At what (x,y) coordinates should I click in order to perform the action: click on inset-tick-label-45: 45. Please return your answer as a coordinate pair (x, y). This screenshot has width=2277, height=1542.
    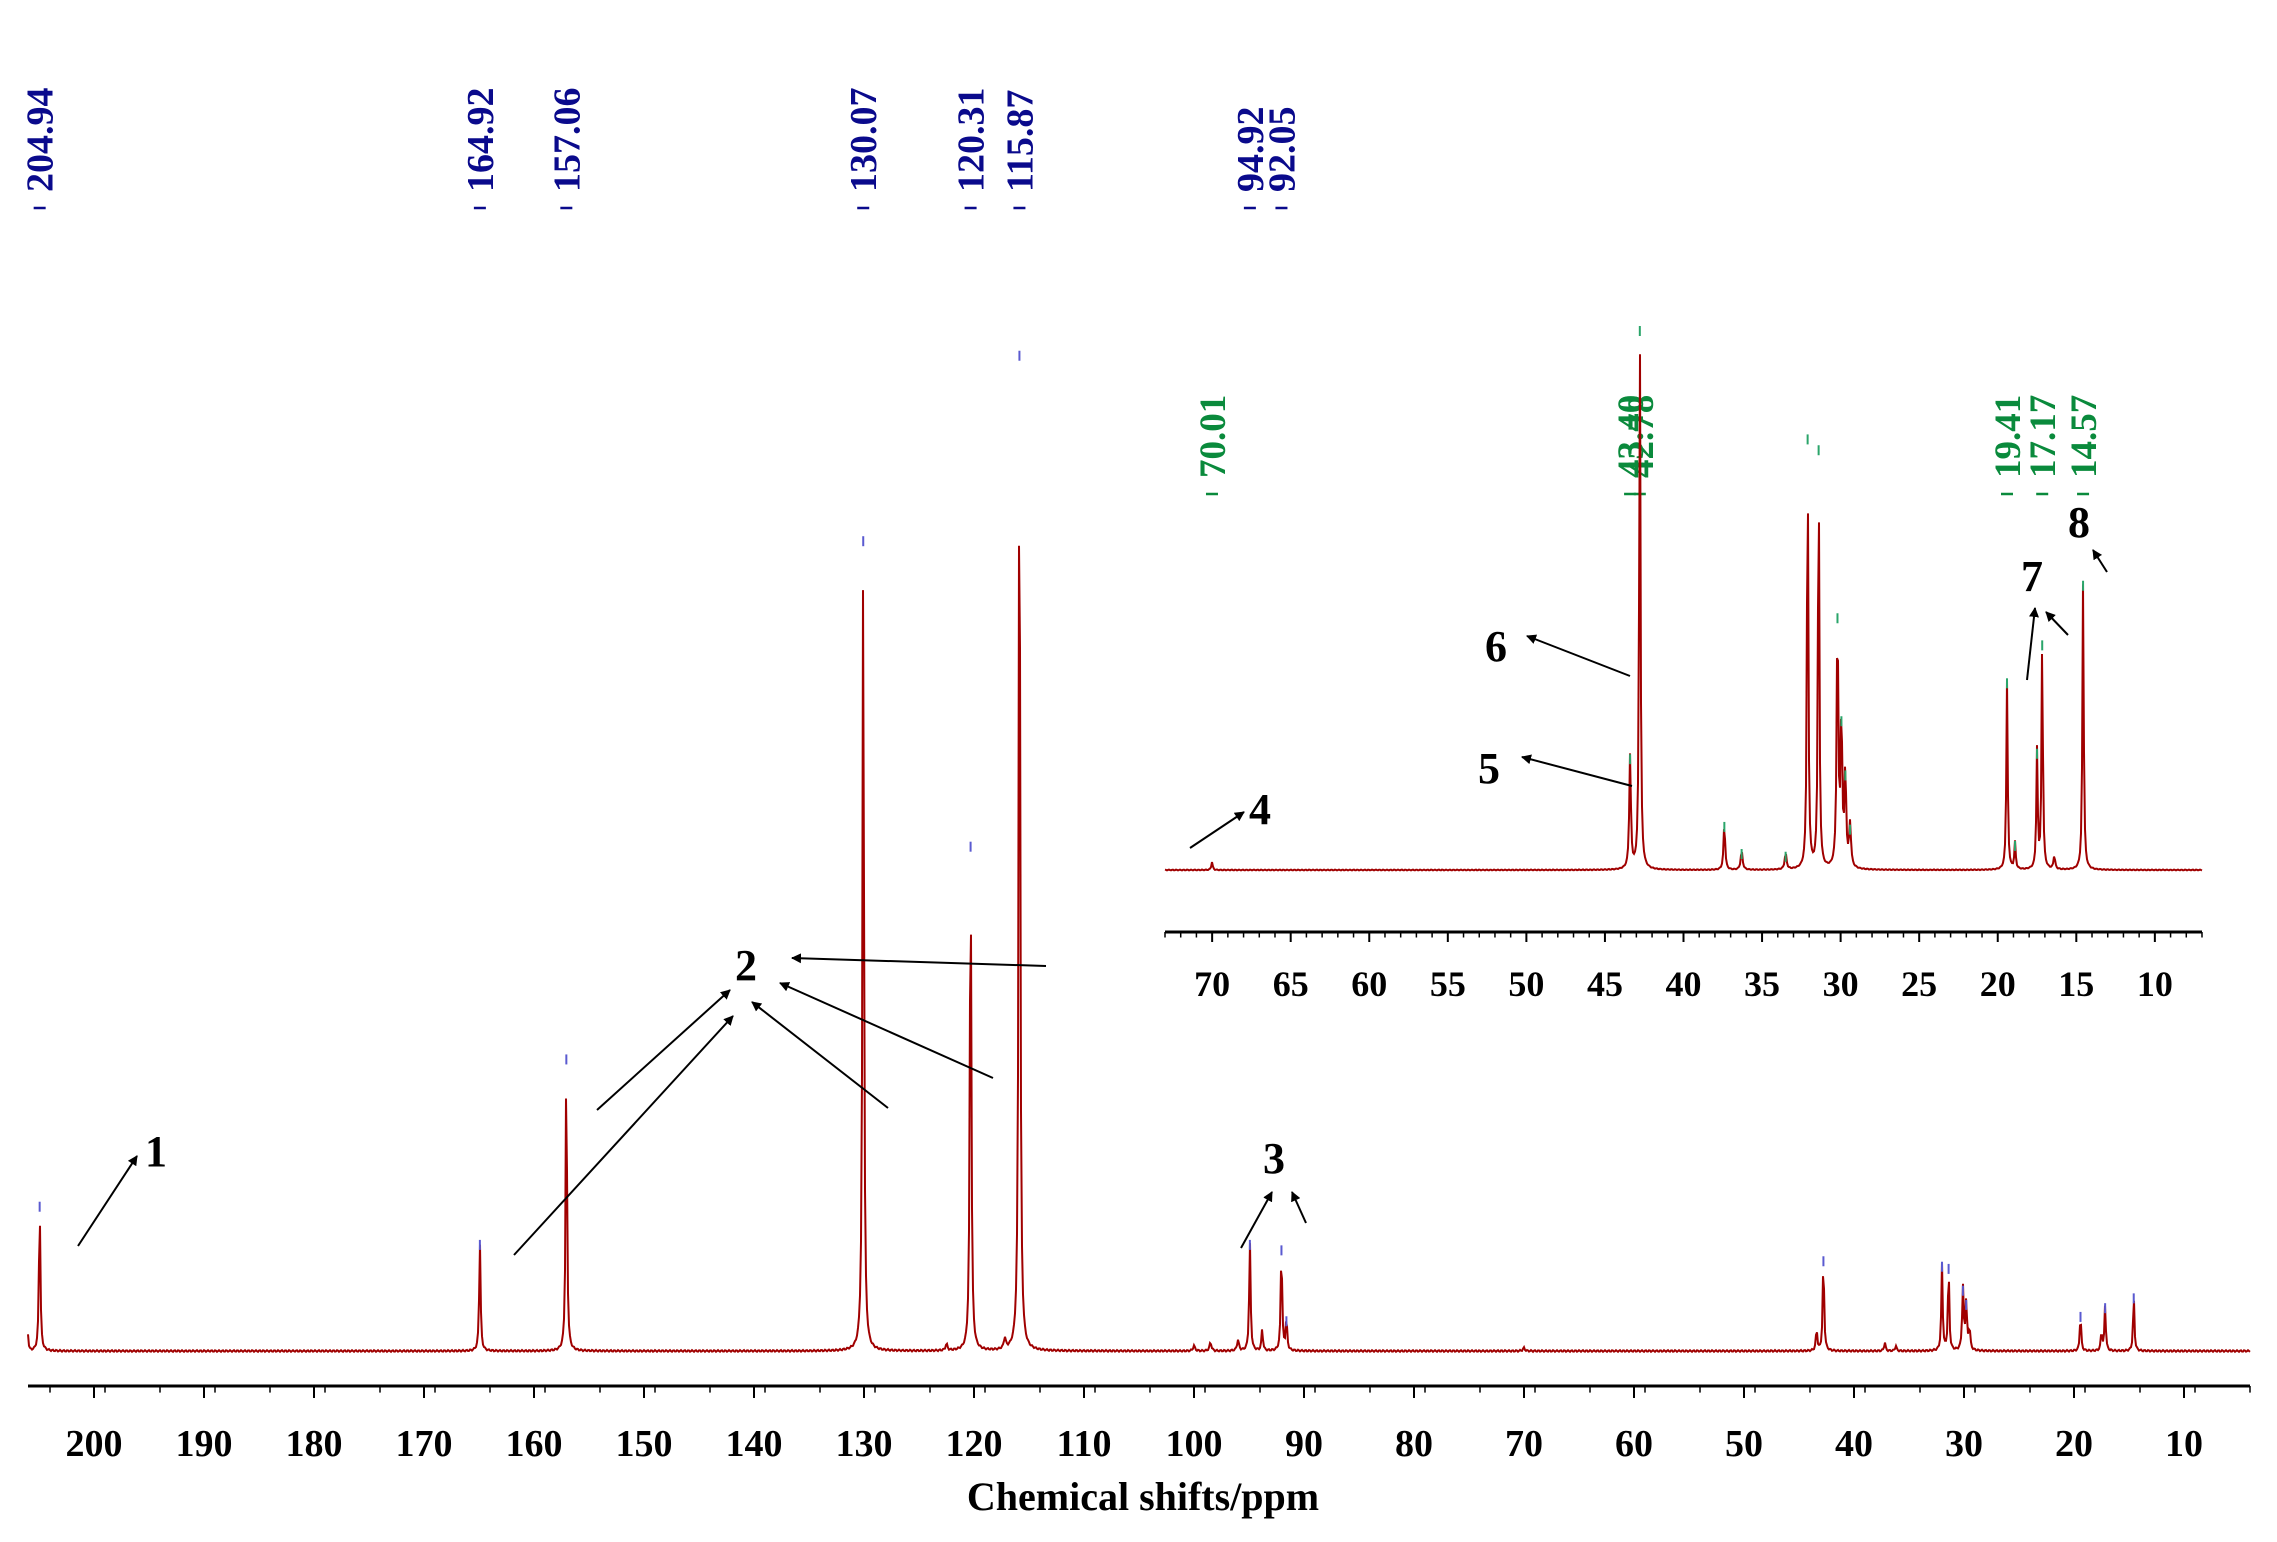
    Looking at the image, I should click on (1605, 984).